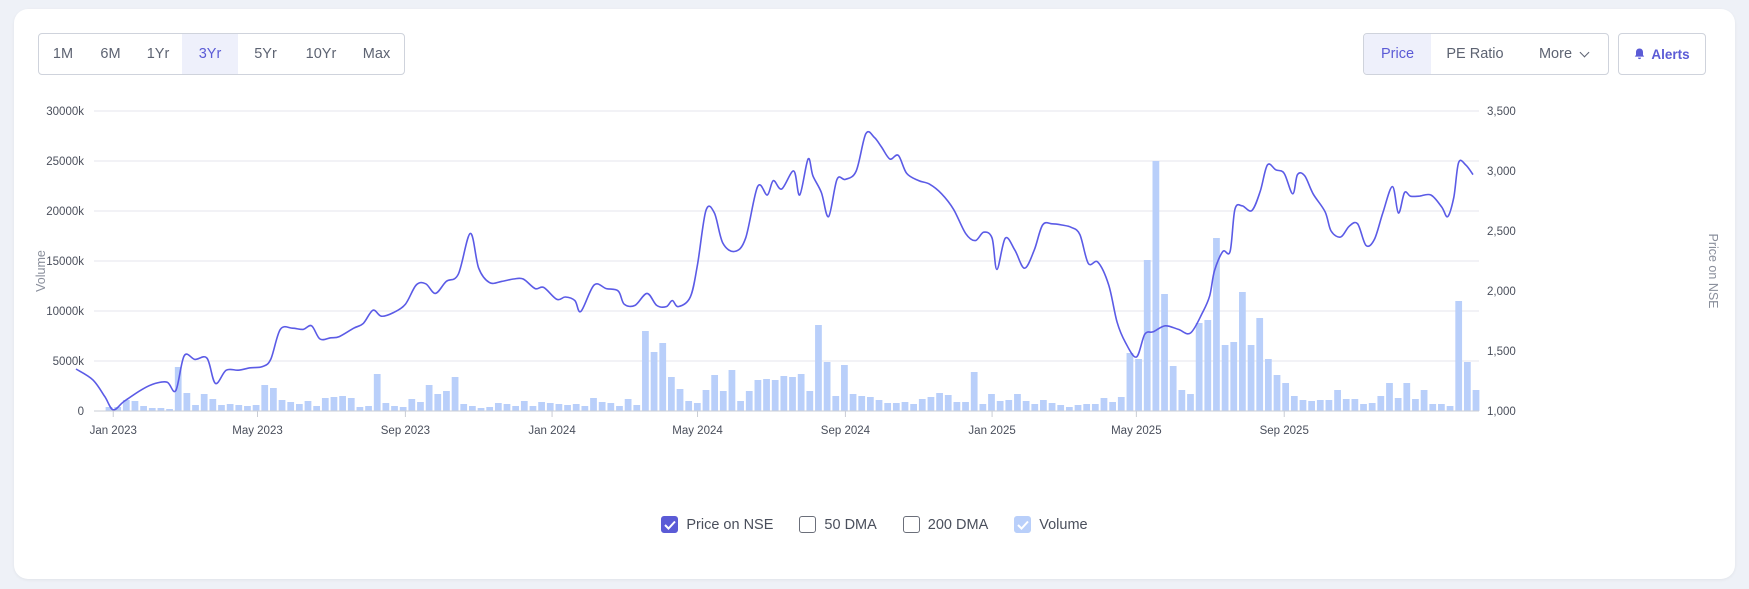 This screenshot has height=589, width=1749. I want to click on right-tick-label: 3,000, so click(1501, 172).